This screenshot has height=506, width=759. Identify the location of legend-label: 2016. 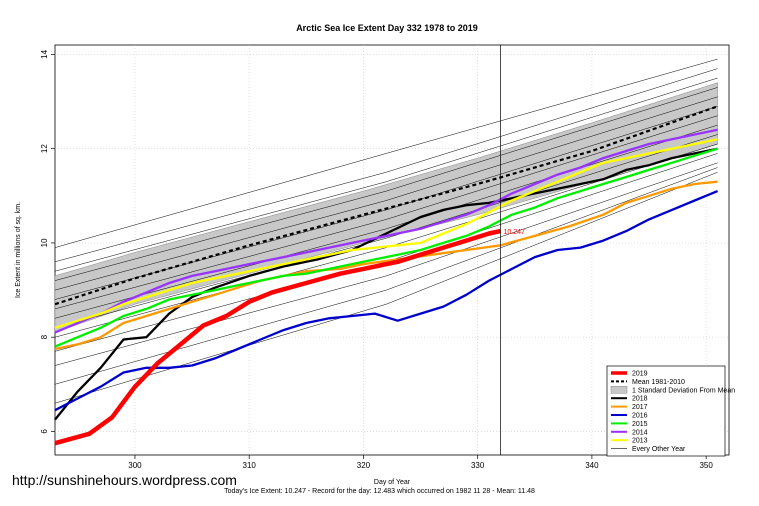
(640, 416).